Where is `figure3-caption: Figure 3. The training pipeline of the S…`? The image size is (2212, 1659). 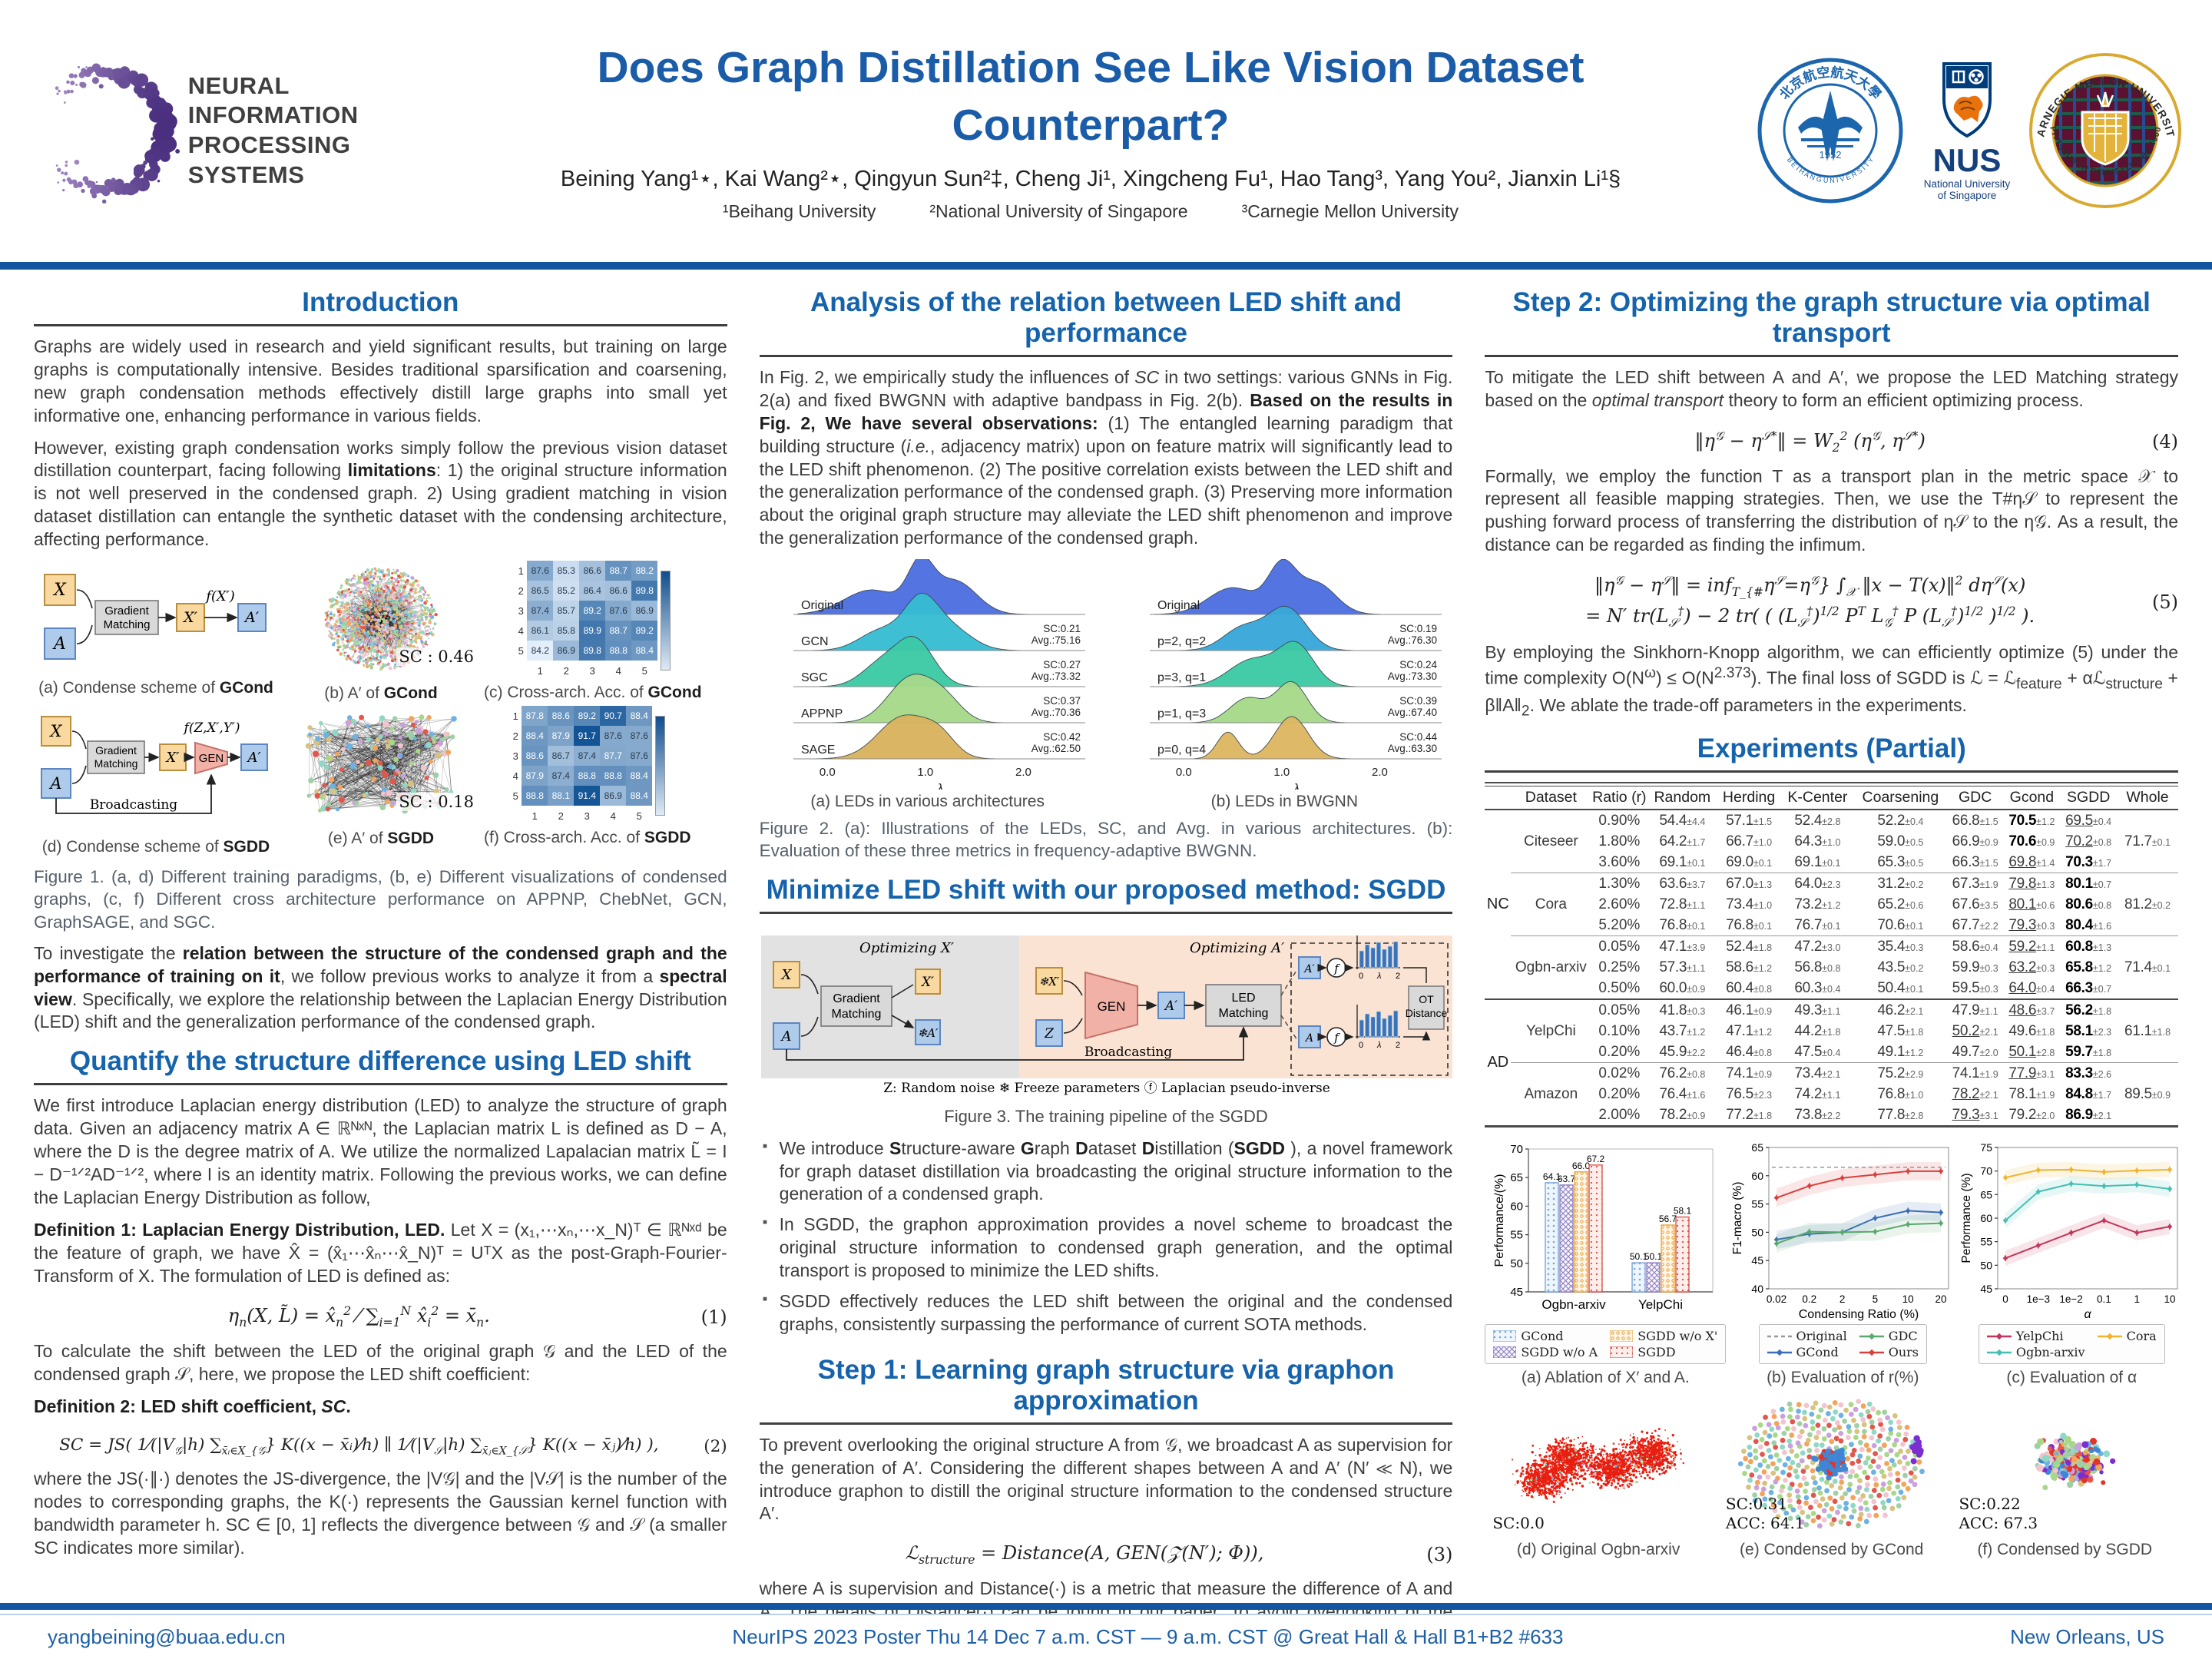 figure3-caption: Figure 3. The training pipeline of the S… is located at coordinates (1106, 1116).